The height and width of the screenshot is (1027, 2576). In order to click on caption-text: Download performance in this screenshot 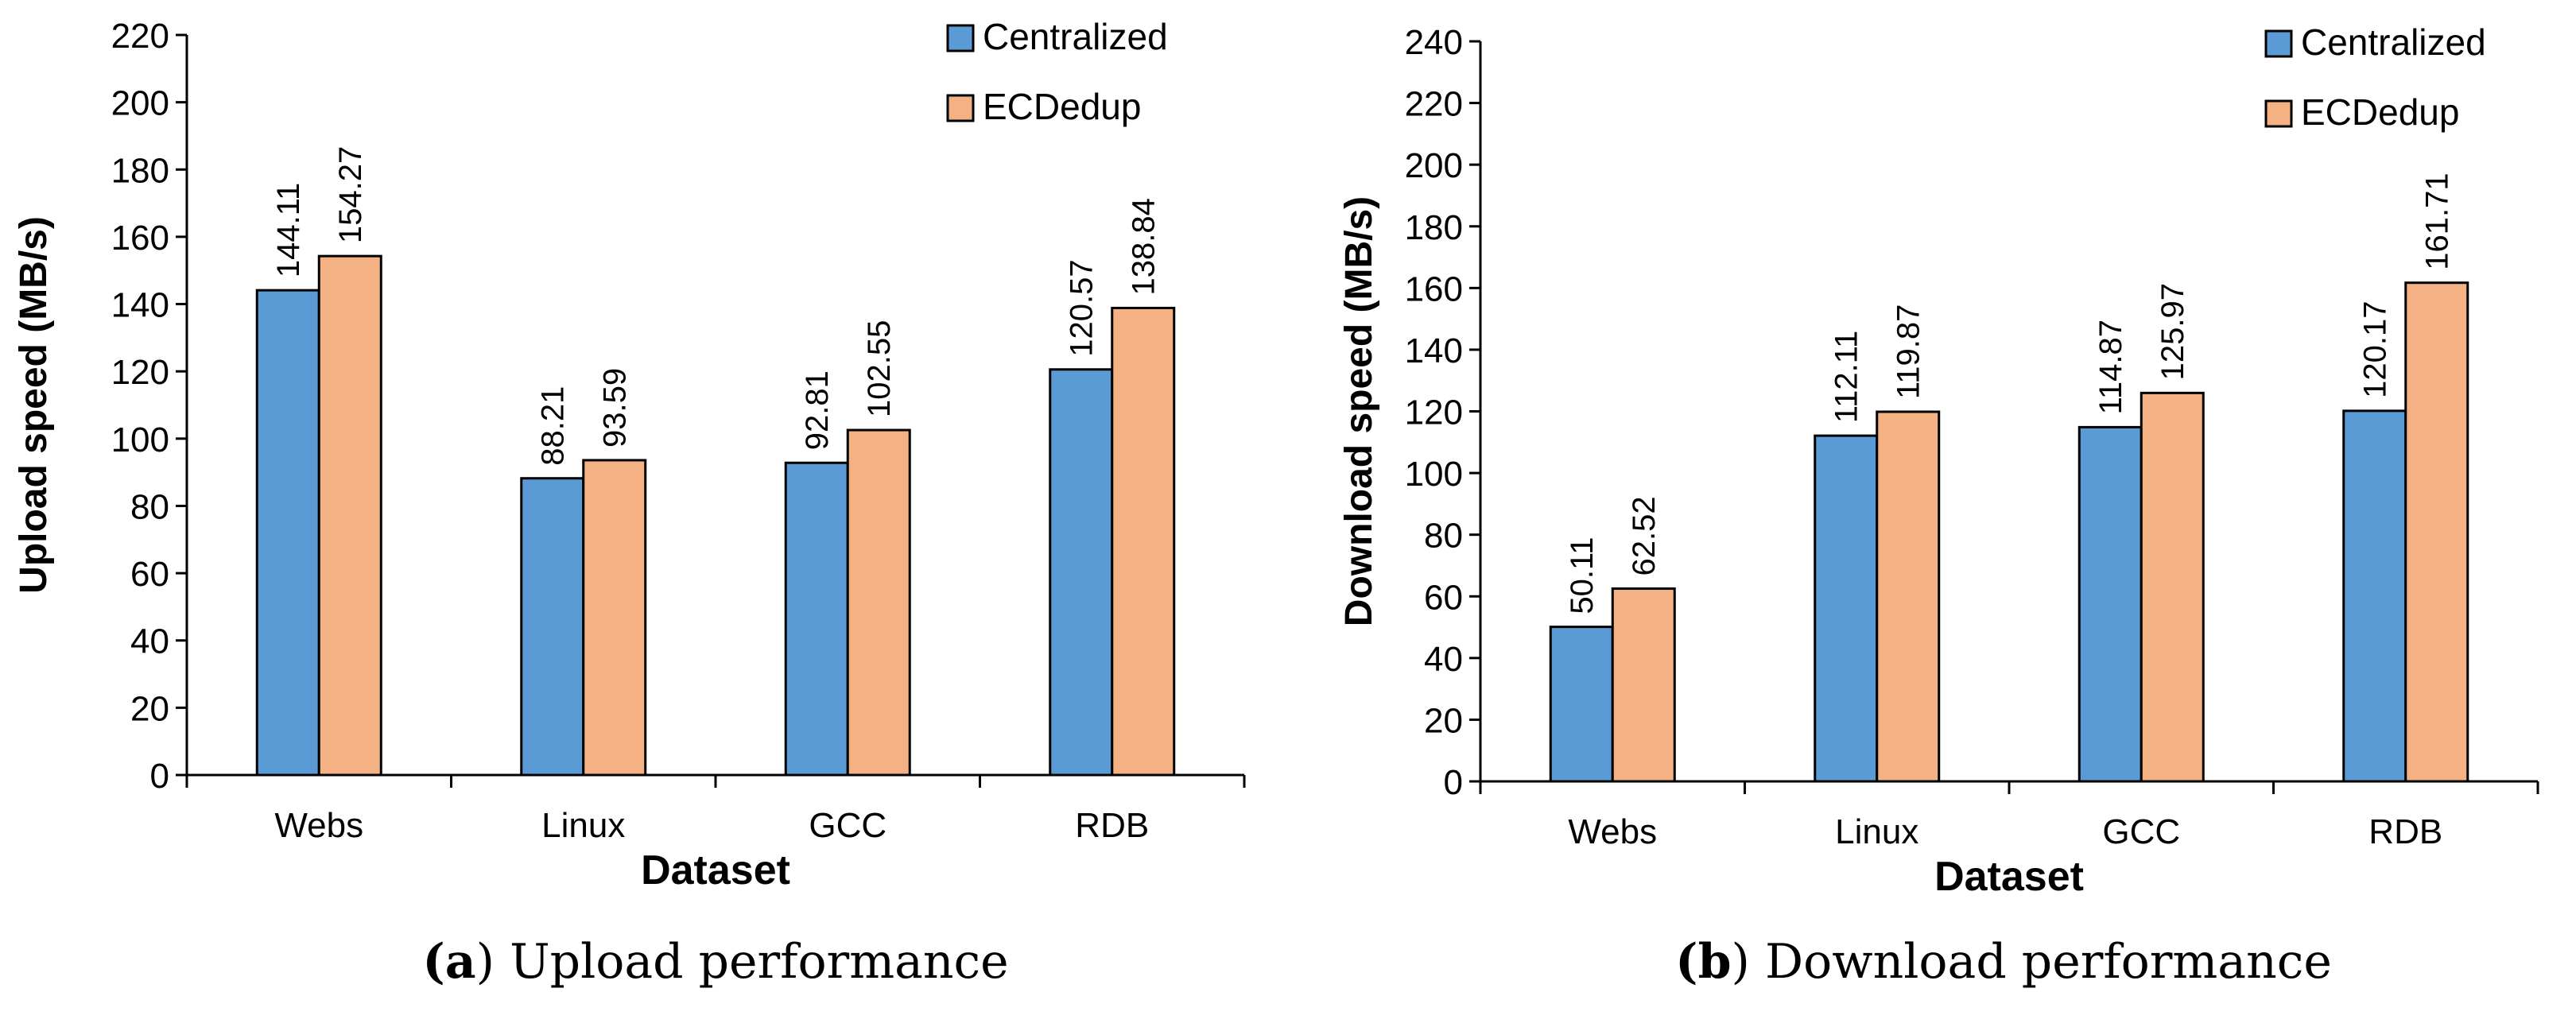, I will do `click(2048, 962)`.